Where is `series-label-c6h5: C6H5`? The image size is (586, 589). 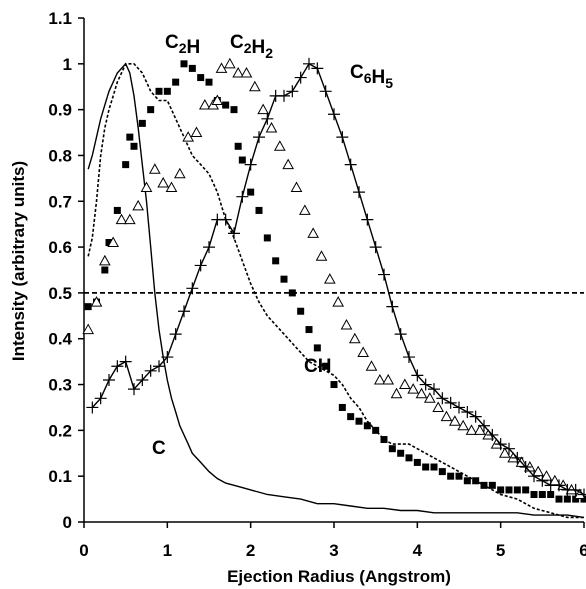 series-label-c6h5: C6H5 is located at coordinates (371, 76).